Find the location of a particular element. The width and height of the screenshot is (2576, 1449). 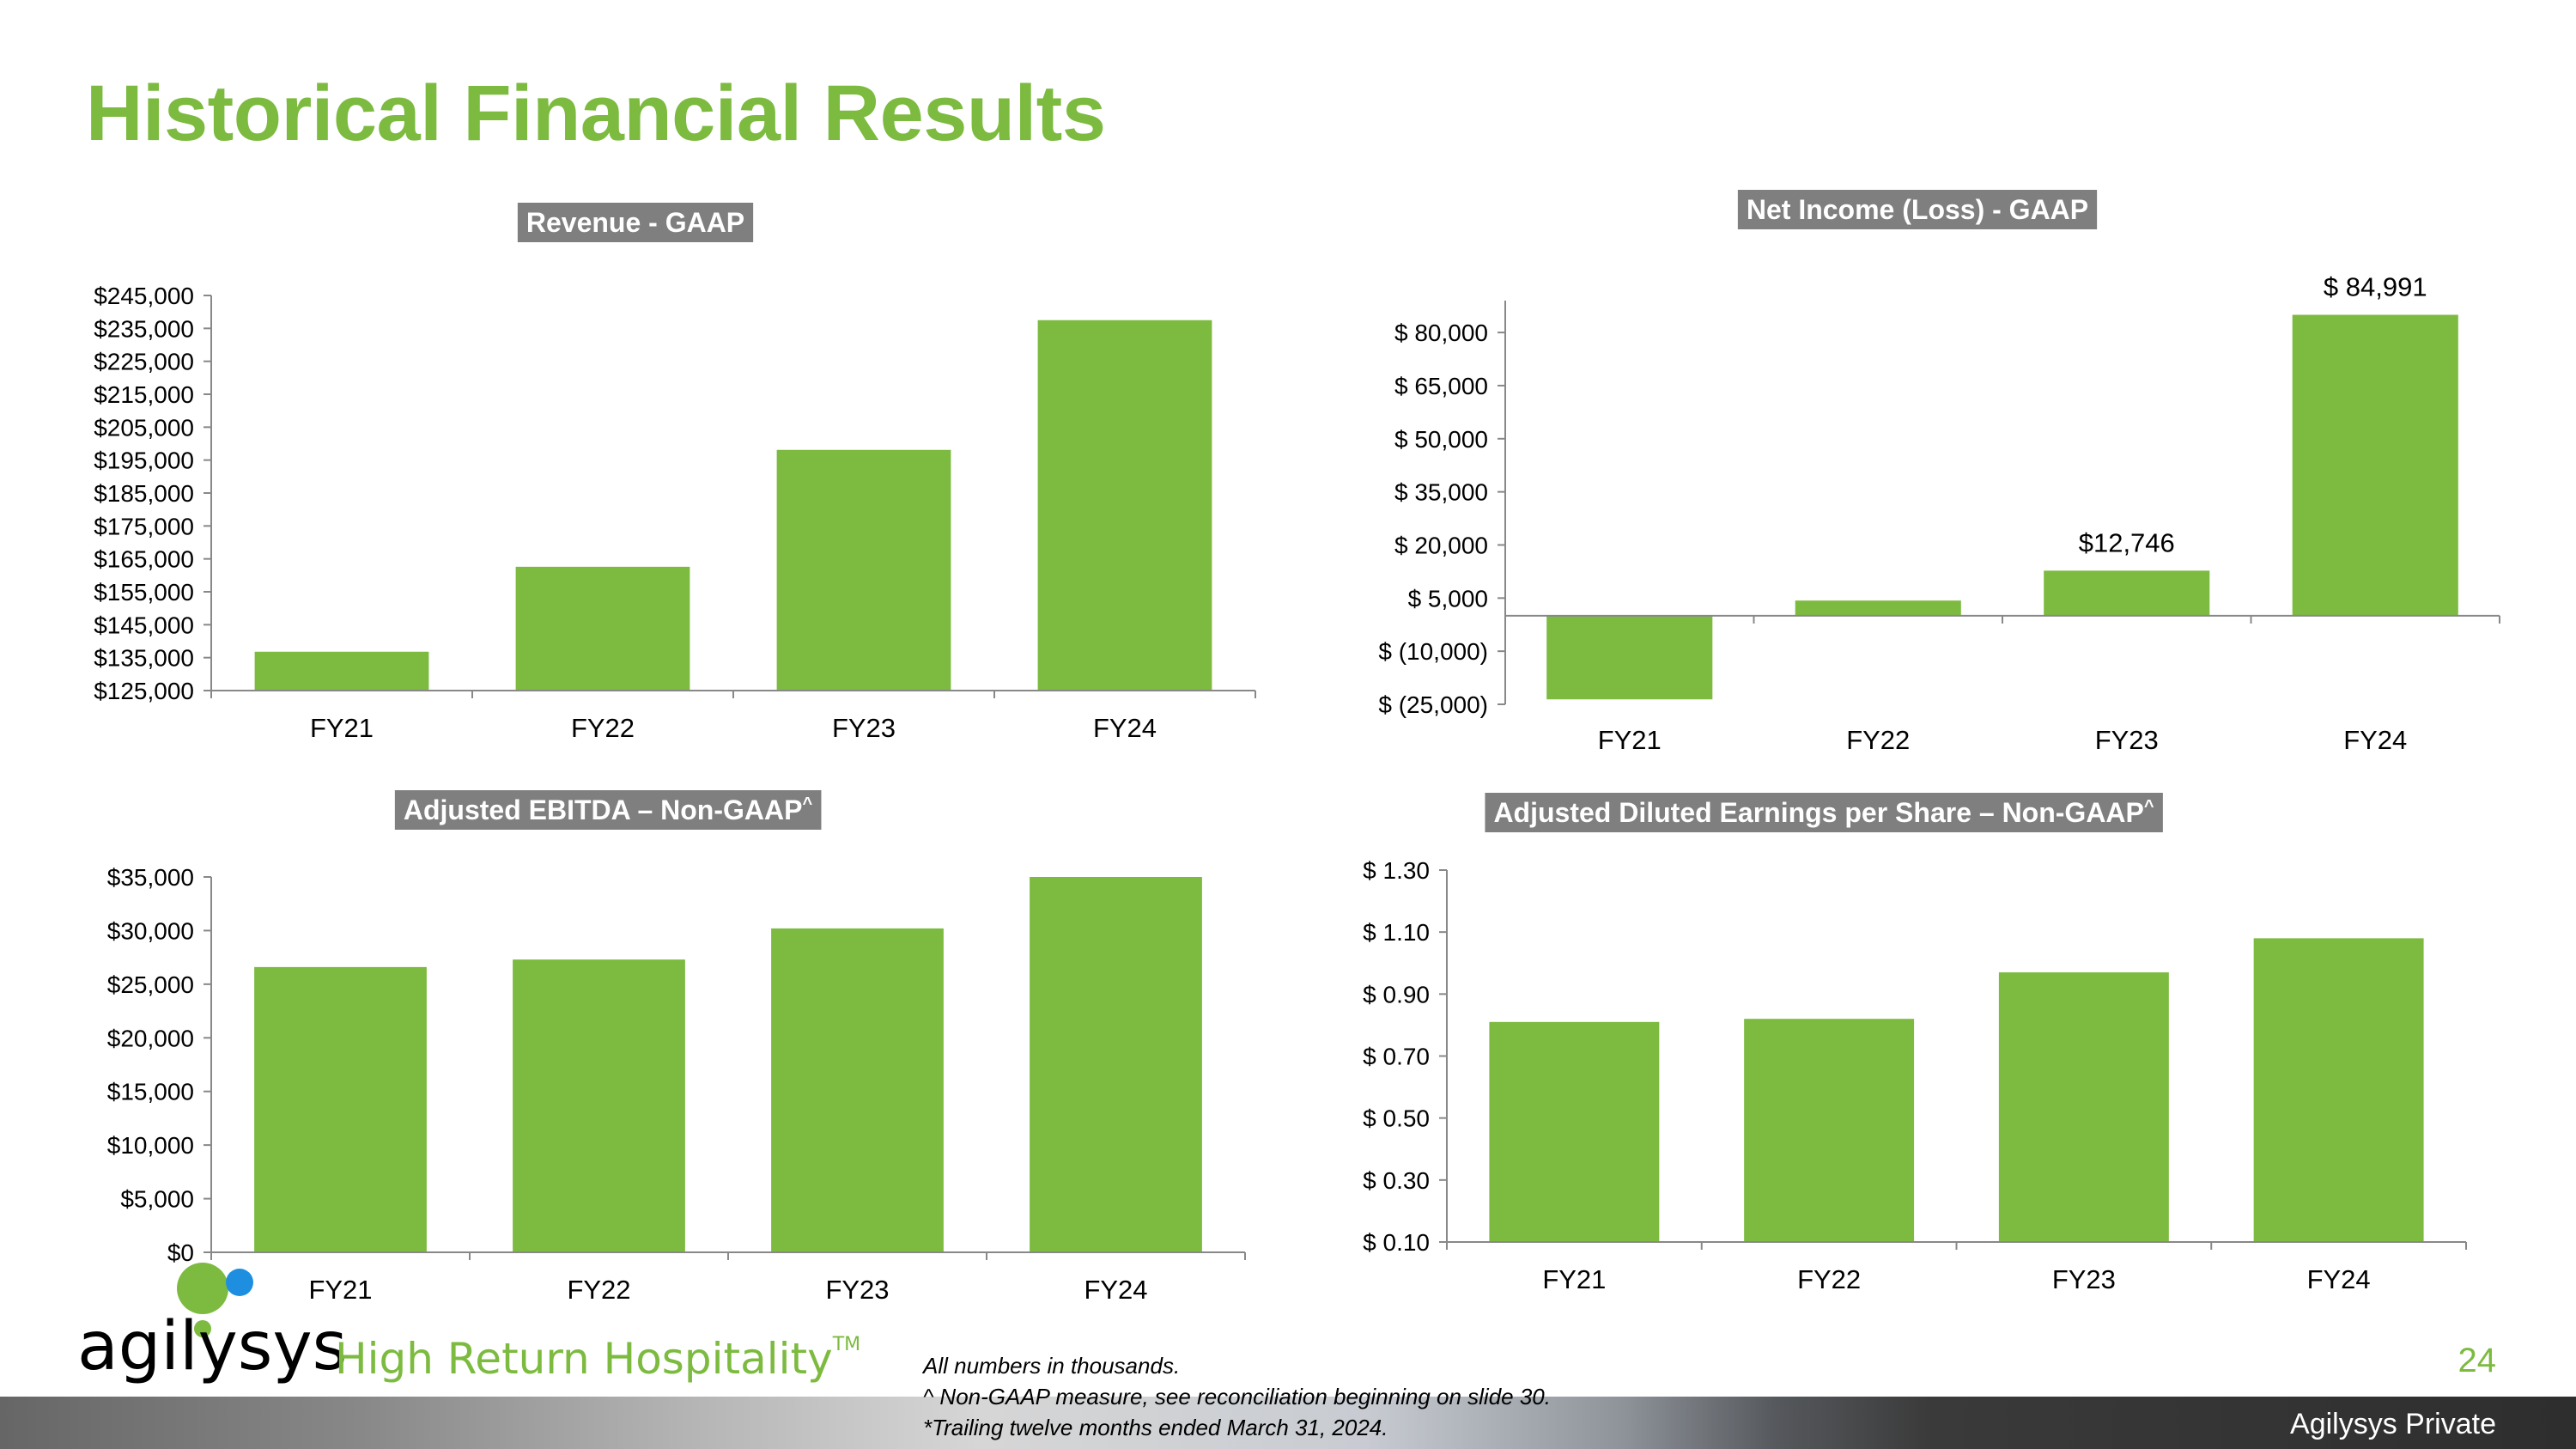

footer-bar is located at coordinates (1288, 1423).